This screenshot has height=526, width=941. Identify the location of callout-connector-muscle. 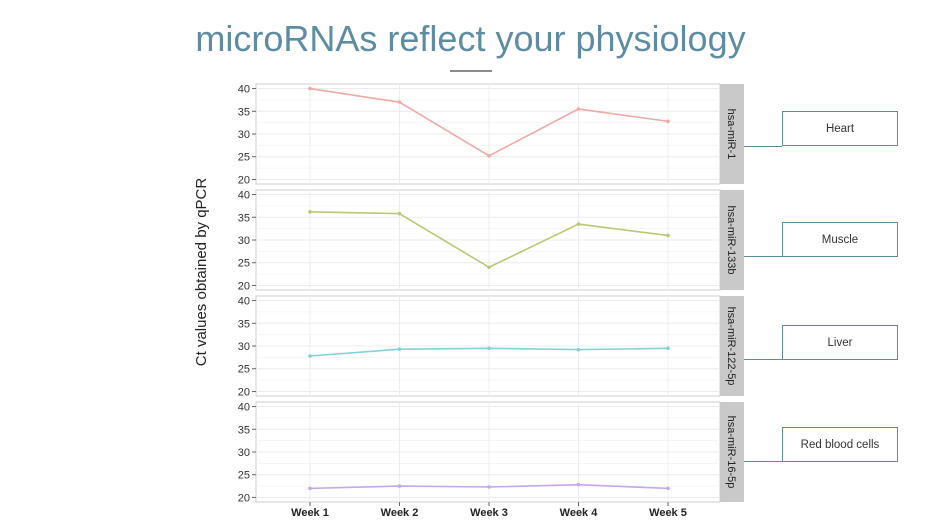
(763, 256).